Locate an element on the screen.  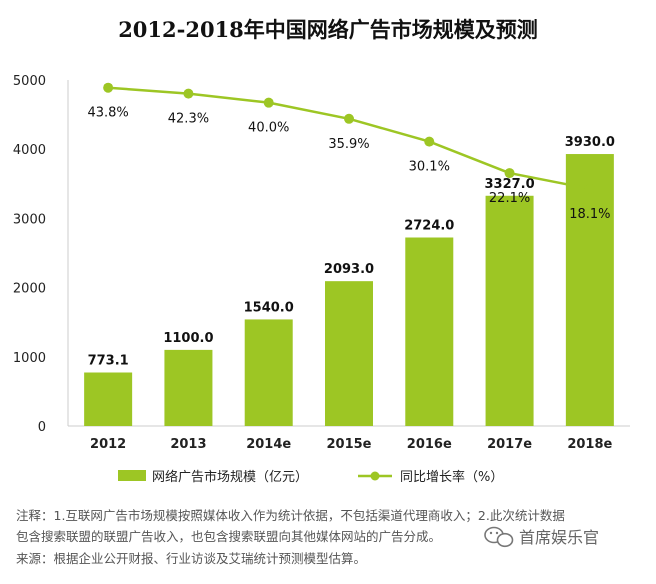
y-tick-label: 4000 is located at coordinates (29, 150).